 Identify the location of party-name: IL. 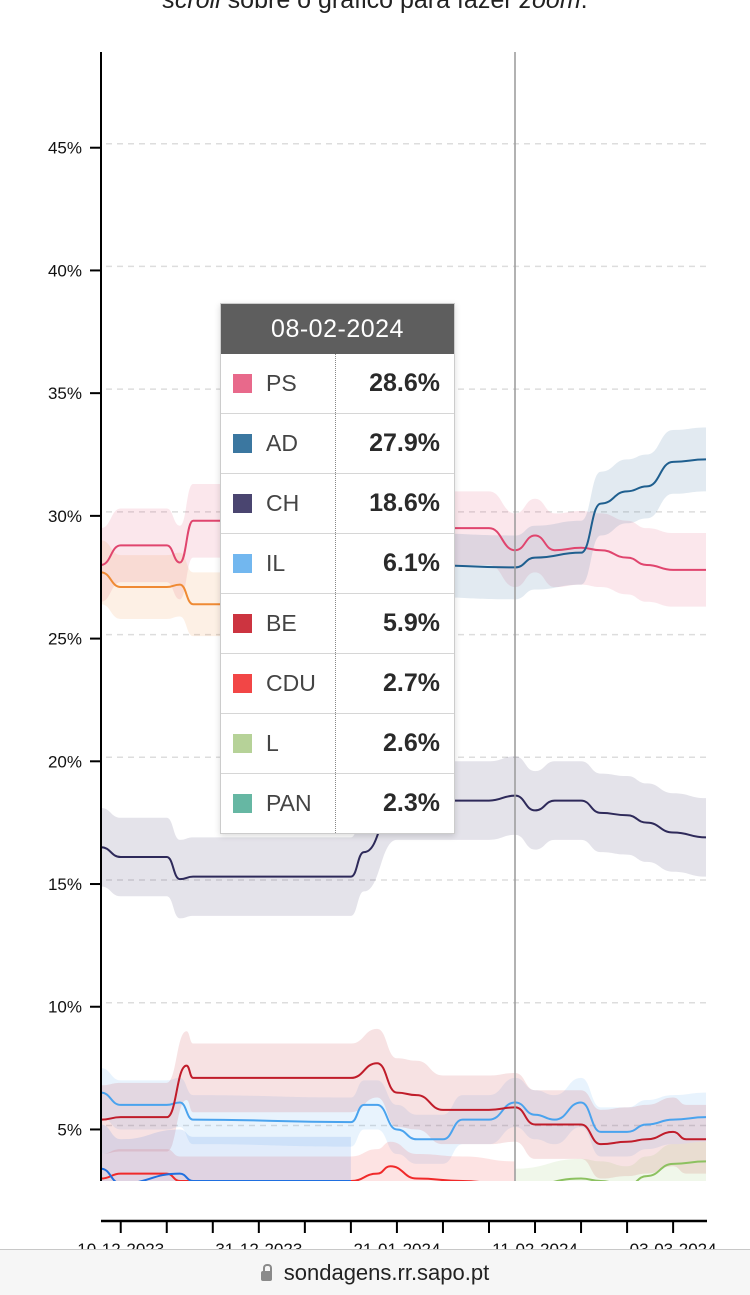
(276, 563).